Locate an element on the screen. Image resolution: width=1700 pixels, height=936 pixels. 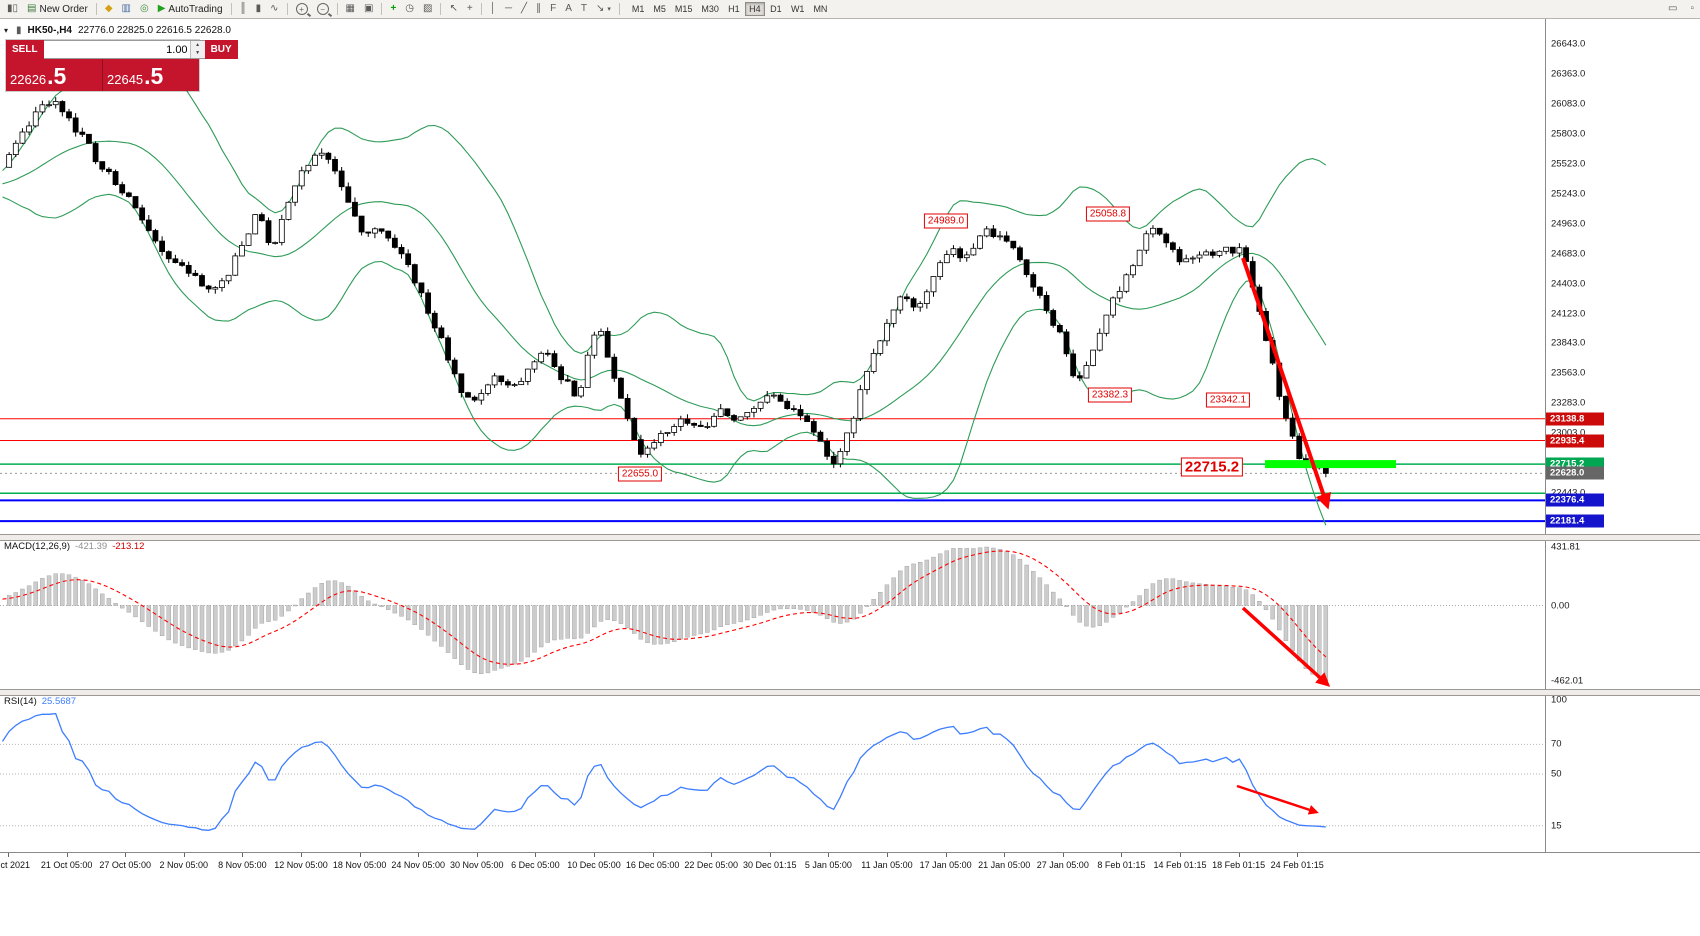
price-annotation: 23382.3 is located at coordinates (1110, 395).